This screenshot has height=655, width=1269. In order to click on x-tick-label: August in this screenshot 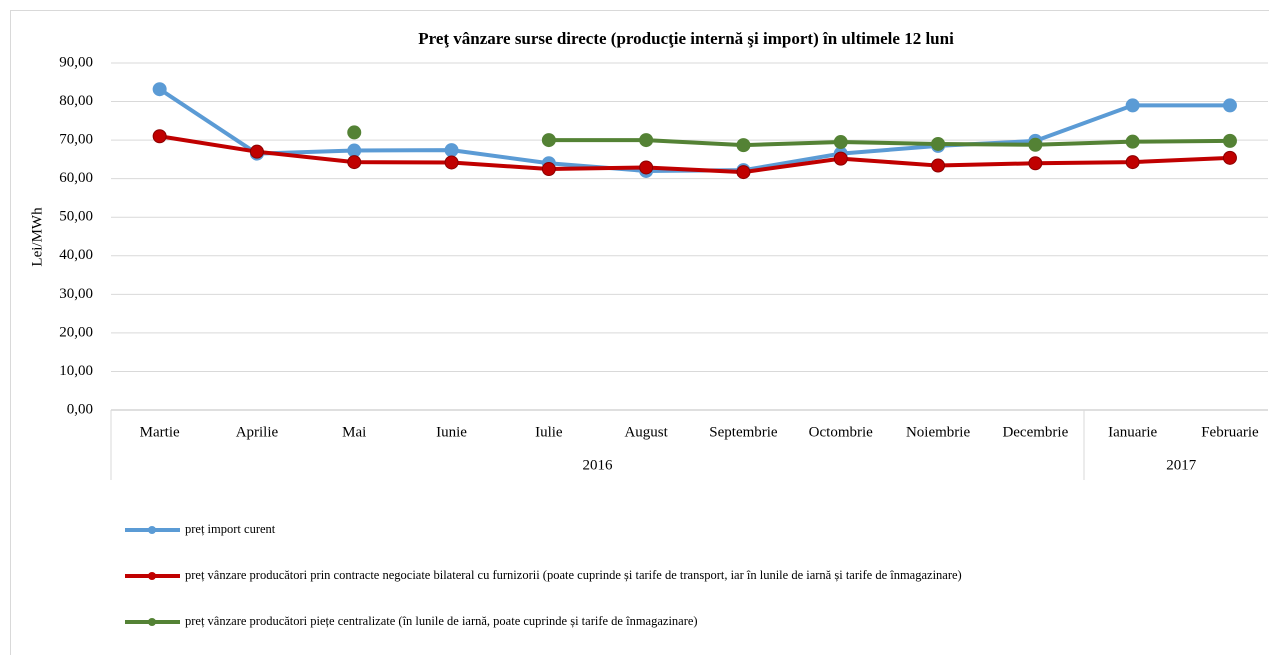, I will do `click(646, 432)`.